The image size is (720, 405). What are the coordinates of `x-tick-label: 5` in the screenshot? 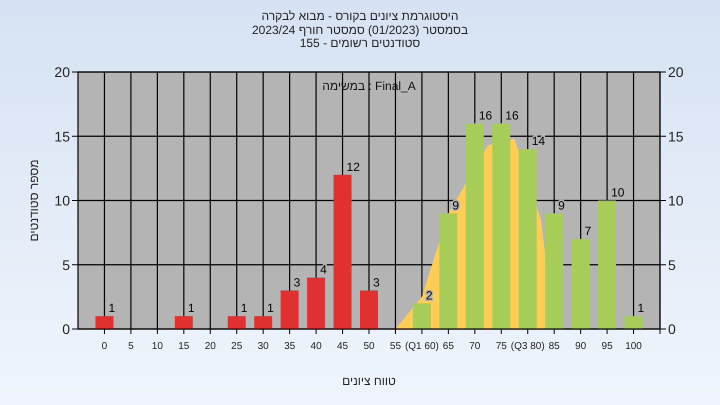 It's located at (131, 346).